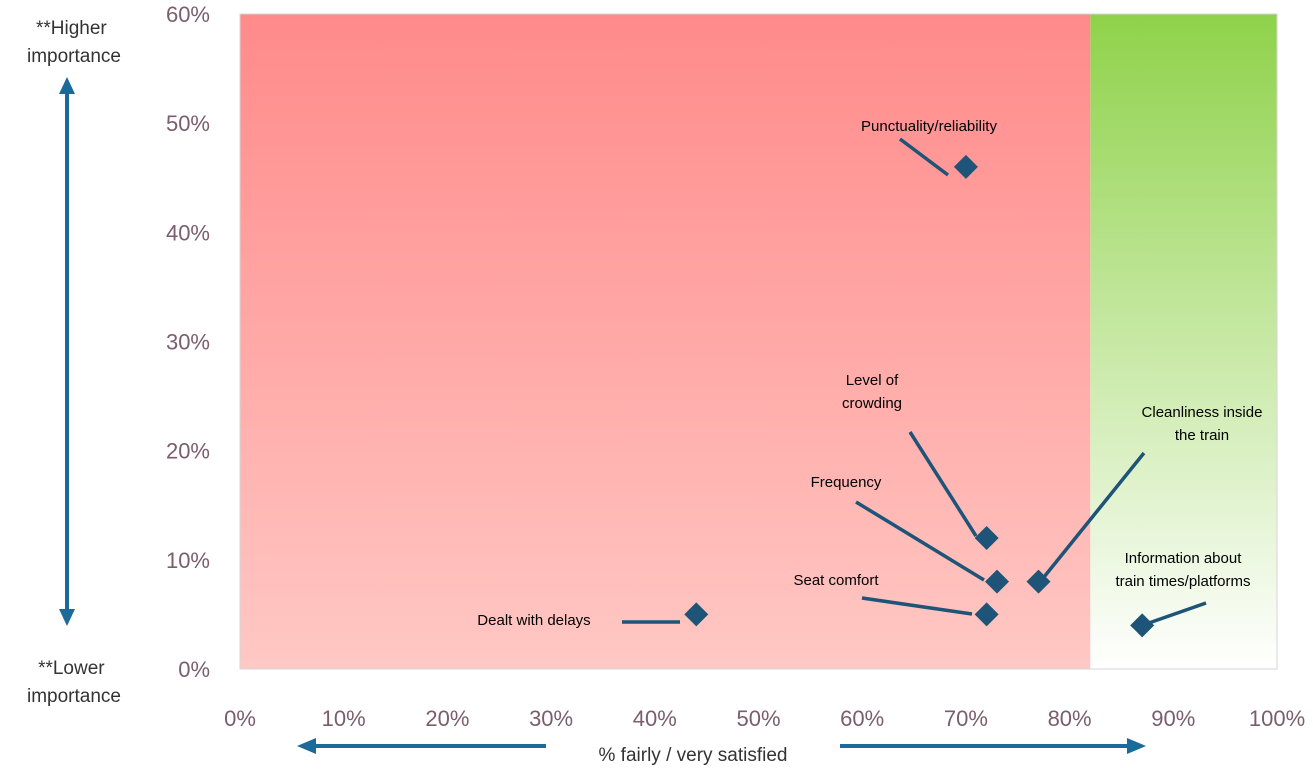 This screenshot has height=769, width=1313. What do you see at coordinates (188, 451) in the screenshot?
I see `y-tick-label: 20%` at bounding box center [188, 451].